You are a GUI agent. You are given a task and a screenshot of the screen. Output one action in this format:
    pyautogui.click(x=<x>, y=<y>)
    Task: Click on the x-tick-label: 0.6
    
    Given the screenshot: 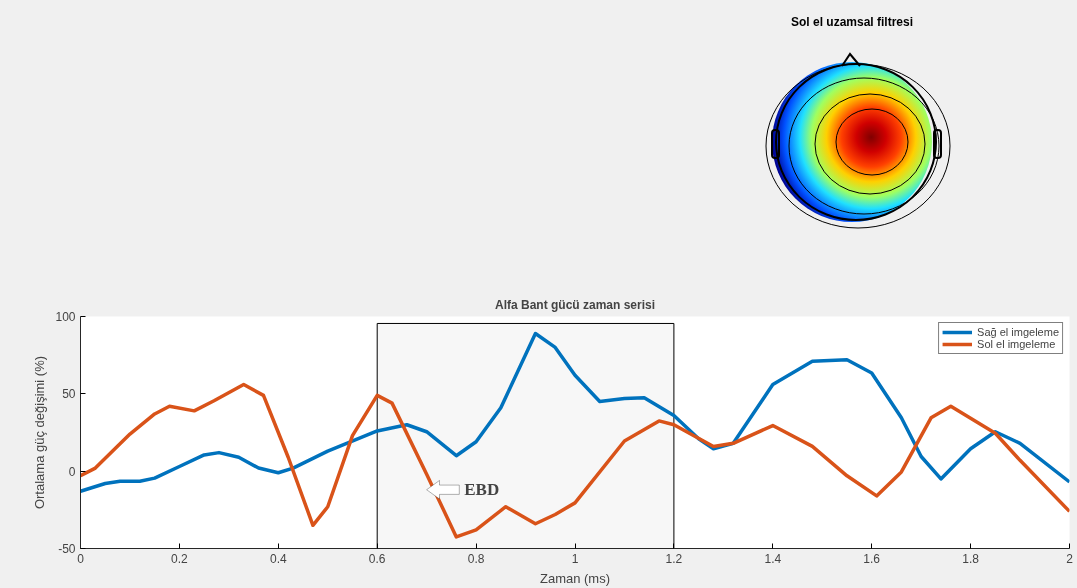 What is the action you would take?
    pyautogui.click(x=377, y=558)
    